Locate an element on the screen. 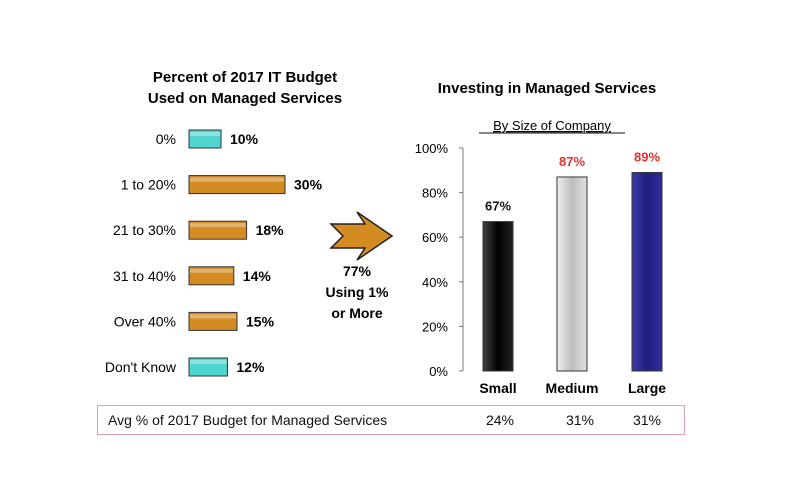 The image size is (800, 500). summary-value-medium: 31% is located at coordinates (580, 420).